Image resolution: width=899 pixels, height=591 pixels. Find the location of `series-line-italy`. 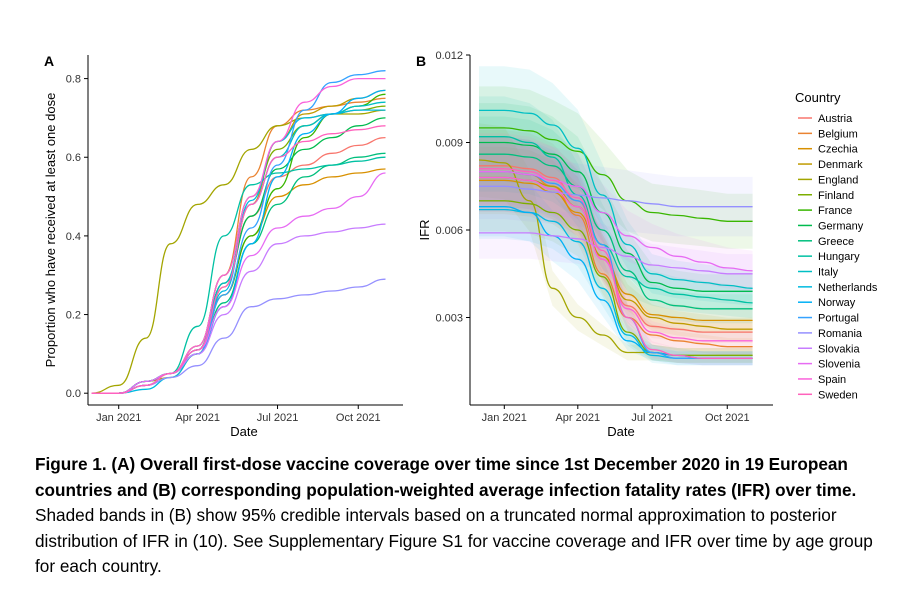

series-line-italy is located at coordinates (616, 199).